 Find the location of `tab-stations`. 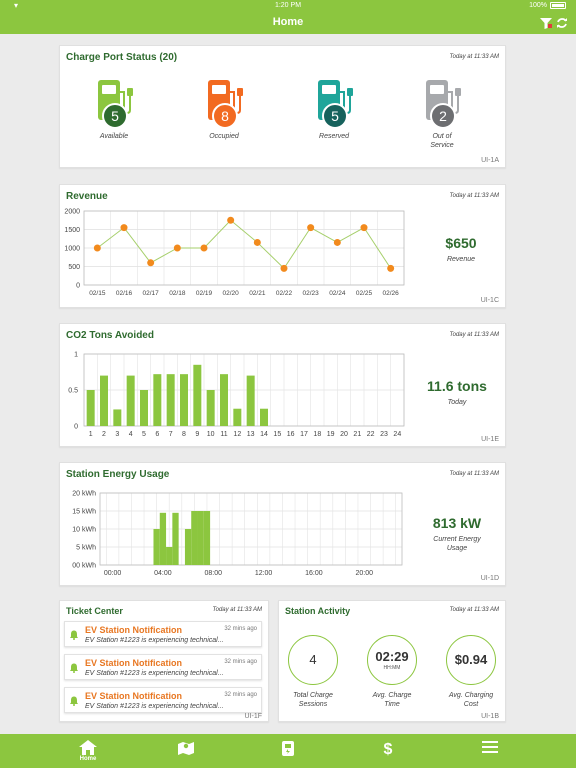

tab-stations is located at coordinates (288, 751).